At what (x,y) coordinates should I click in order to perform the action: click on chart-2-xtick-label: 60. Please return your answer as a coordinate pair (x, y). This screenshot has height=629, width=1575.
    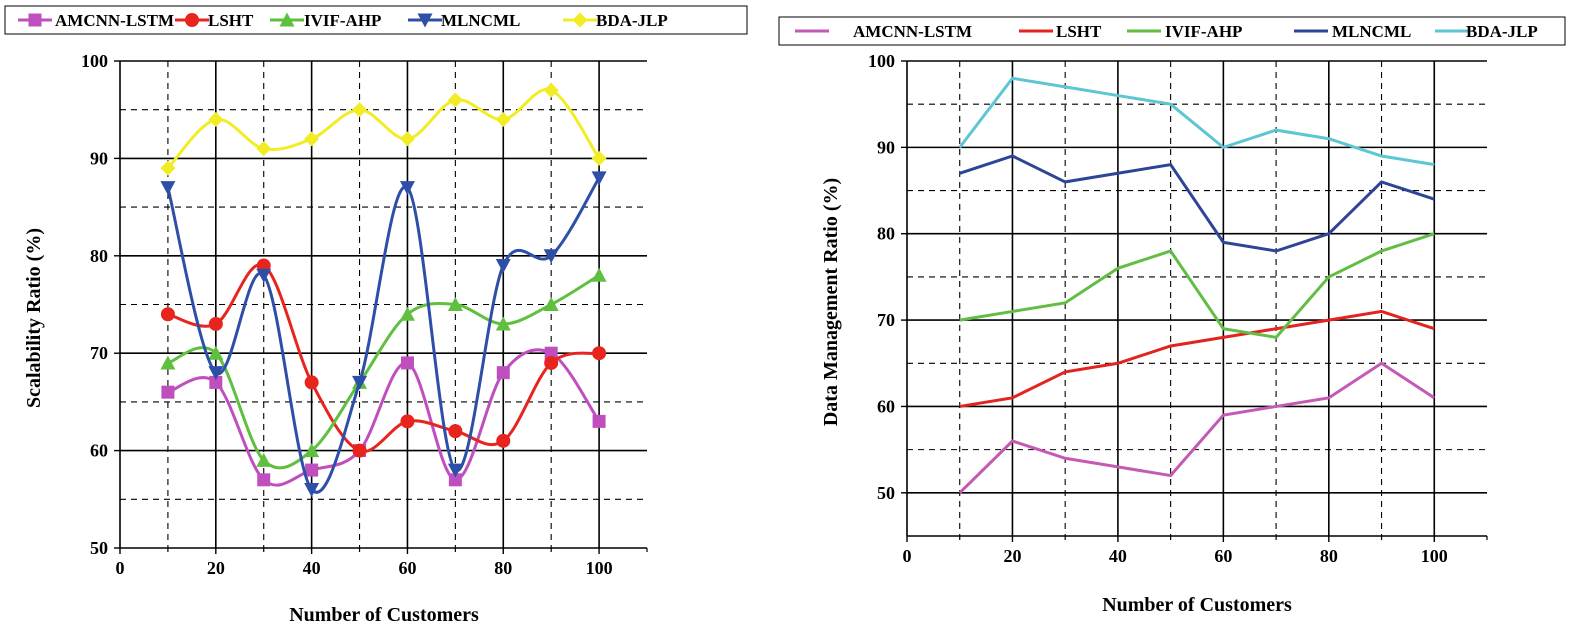
    Looking at the image, I should click on (1223, 556).